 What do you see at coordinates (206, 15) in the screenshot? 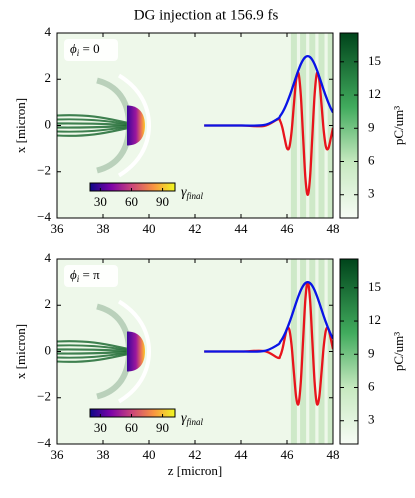
I see `figure-title: DG injection at 156.9 fs` at bounding box center [206, 15].